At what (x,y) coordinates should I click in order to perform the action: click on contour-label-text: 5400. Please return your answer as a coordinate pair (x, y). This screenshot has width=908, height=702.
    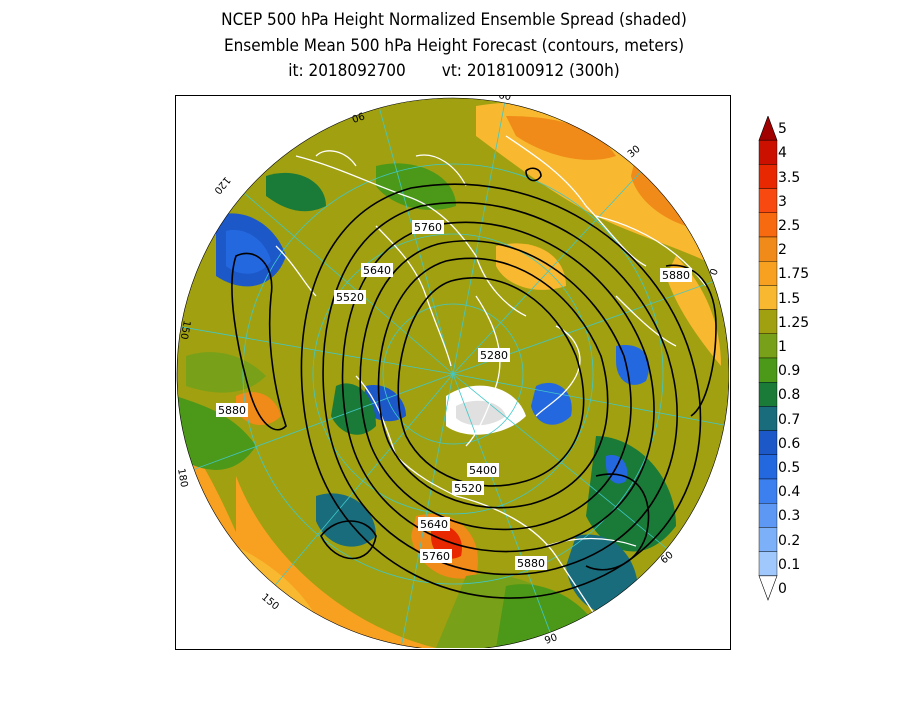
    Looking at the image, I should click on (483, 470).